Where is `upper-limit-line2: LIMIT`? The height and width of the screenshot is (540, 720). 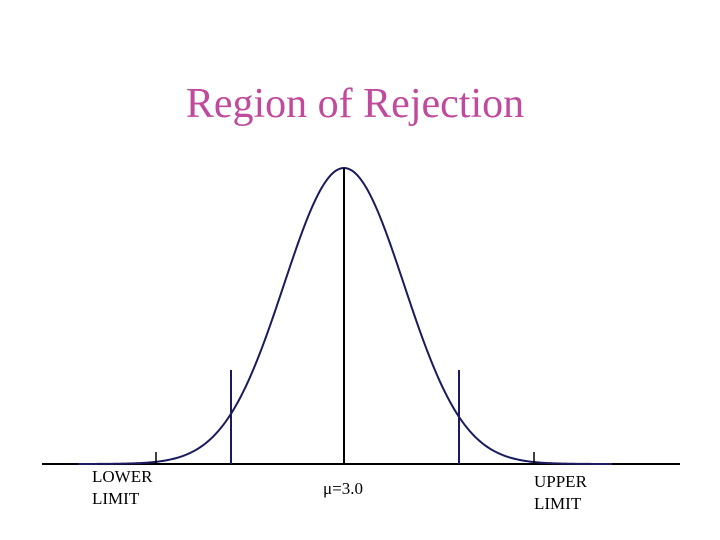
upper-limit-line2: LIMIT is located at coordinates (558, 503).